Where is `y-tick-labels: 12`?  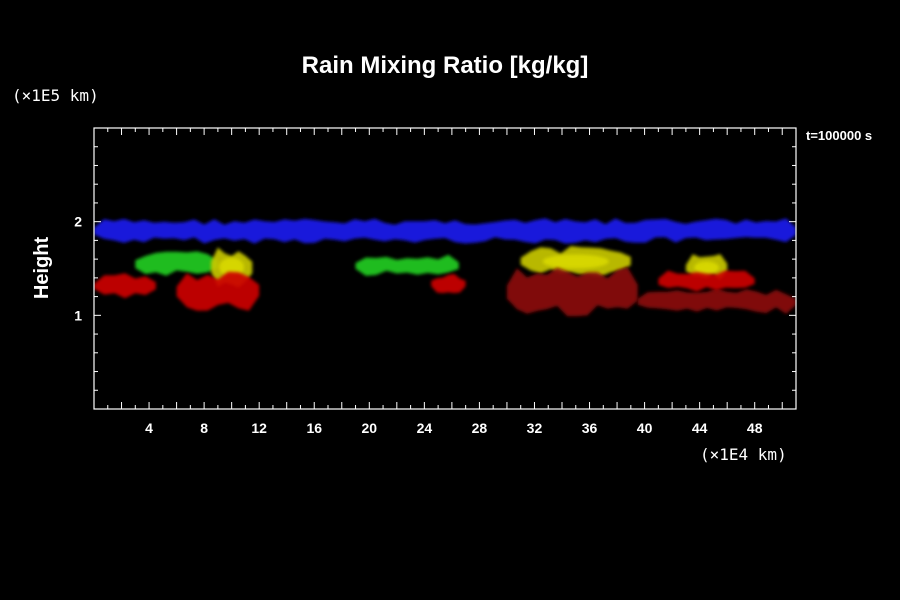
y-tick-labels: 12 is located at coordinates (78, 269).